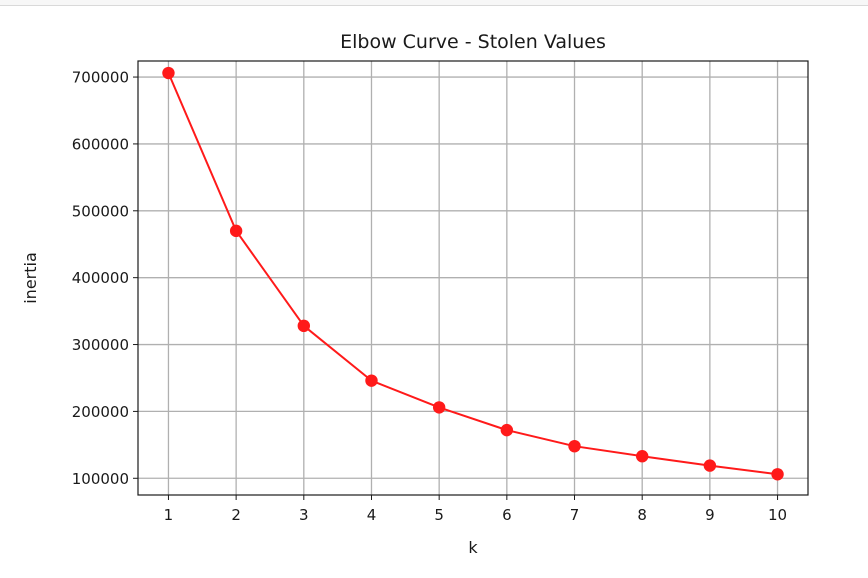 This screenshot has height=578, width=868. What do you see at coordinates (100, 78) in the screenshot?
I see `y-tick-label: 700000` at bounding box center [100, 78].